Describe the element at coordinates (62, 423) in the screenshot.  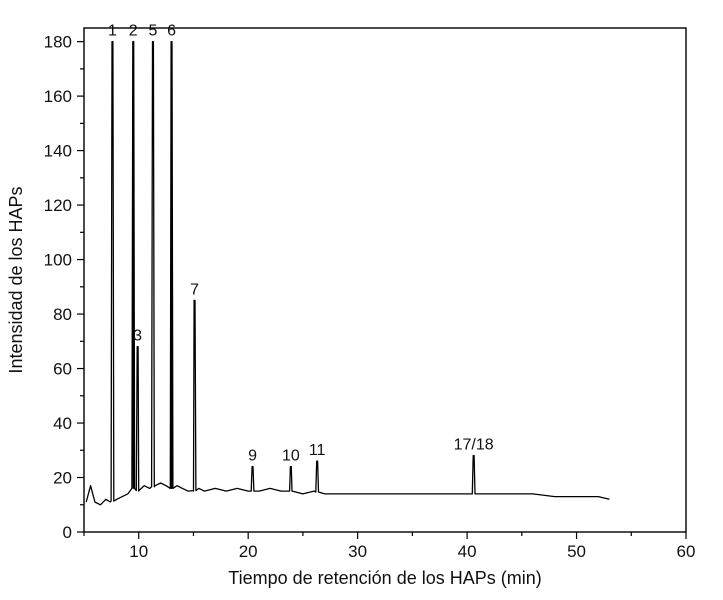
I see `y-tick-label: 40` at that location.